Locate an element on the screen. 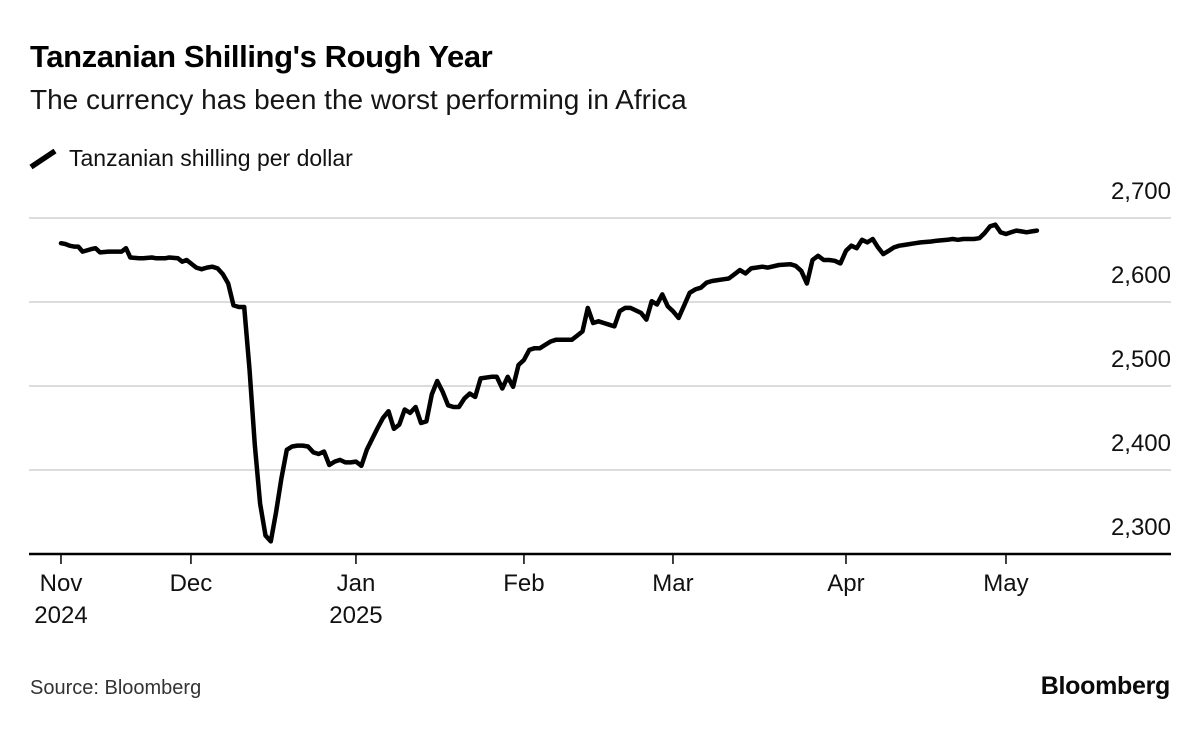 This screenshot has height=734, width=1200. x-axis-year: 2024 is located at coordinates (61, 615).